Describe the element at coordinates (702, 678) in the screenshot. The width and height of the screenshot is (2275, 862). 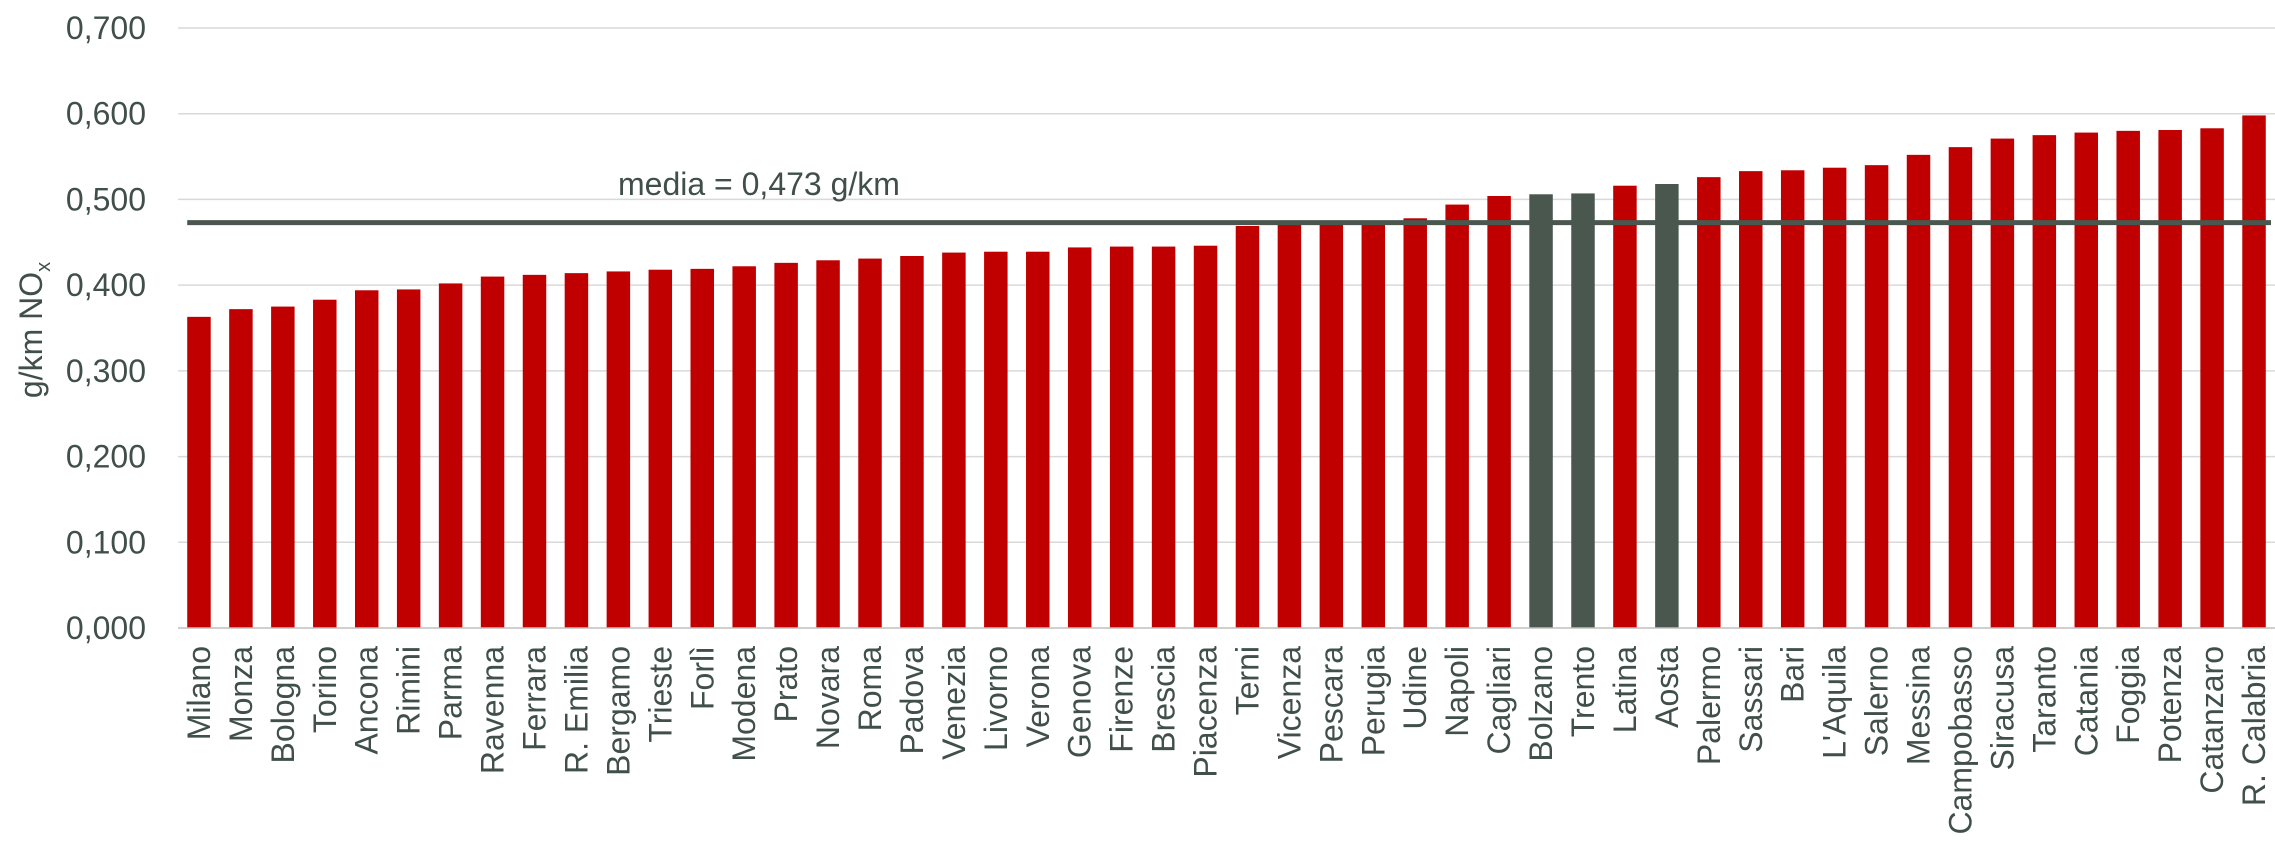
I see `x-tick-label: Forlì` at that location.